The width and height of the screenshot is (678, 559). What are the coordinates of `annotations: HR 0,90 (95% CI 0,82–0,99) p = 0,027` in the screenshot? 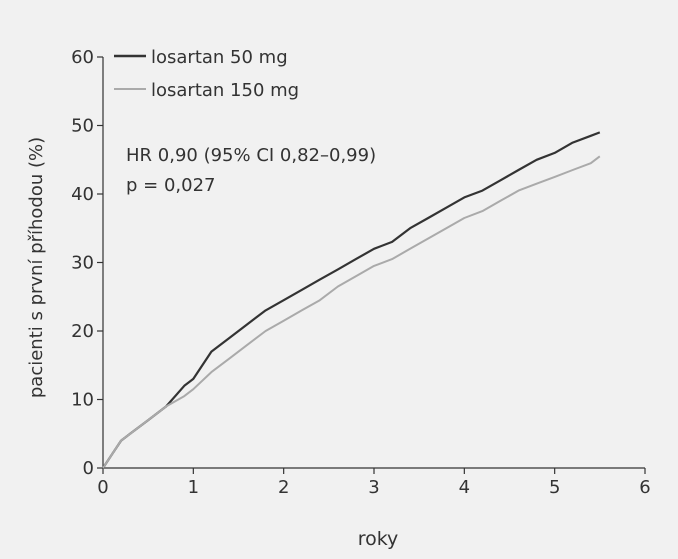 It's located at (251, 170).